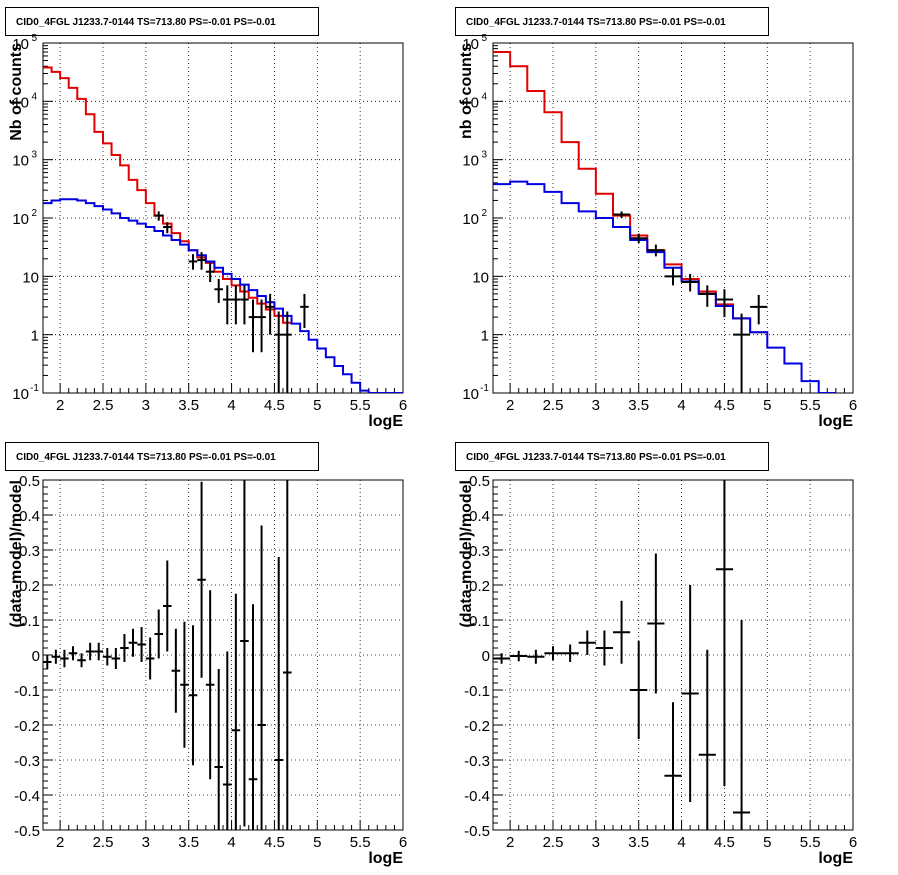  What do you see at coordinates (36, 656) in the screenshot?
I see `y-tick-label: 0` at bounding box center [36, 656].